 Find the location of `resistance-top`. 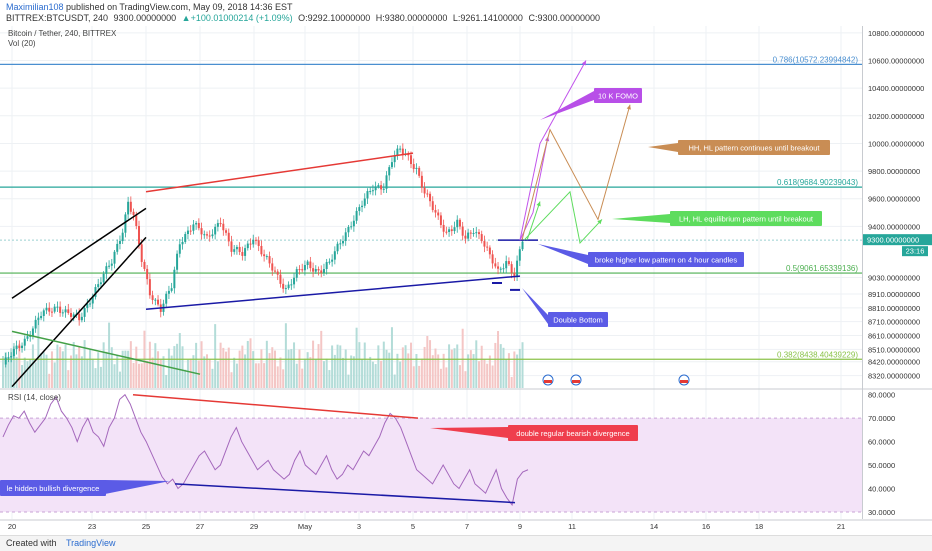

resistance-top is located at coordinates (279, 172).